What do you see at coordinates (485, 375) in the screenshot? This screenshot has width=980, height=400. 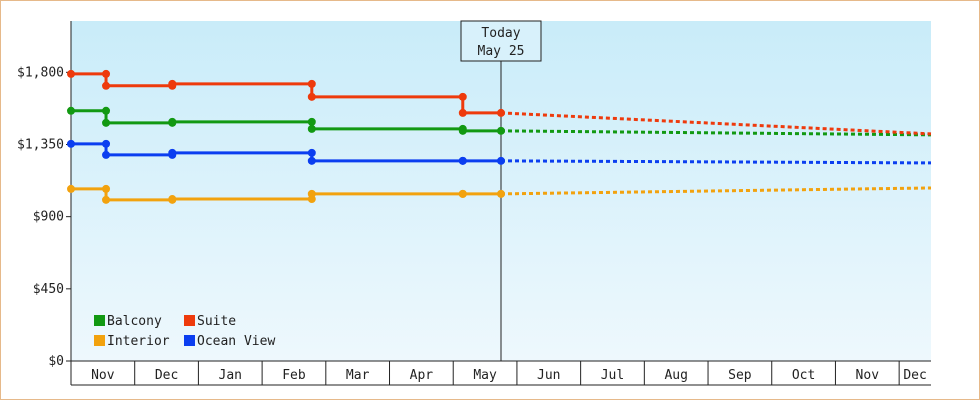 I see `x-tick-label: May` at bounding box center [485, 375].